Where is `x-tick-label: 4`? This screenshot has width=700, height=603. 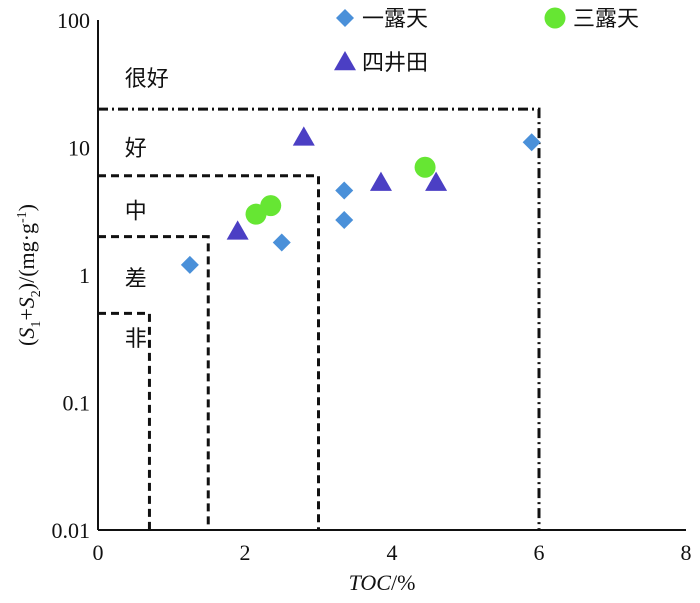 x-tick-label: 4 is located at coordinates (392, 552).